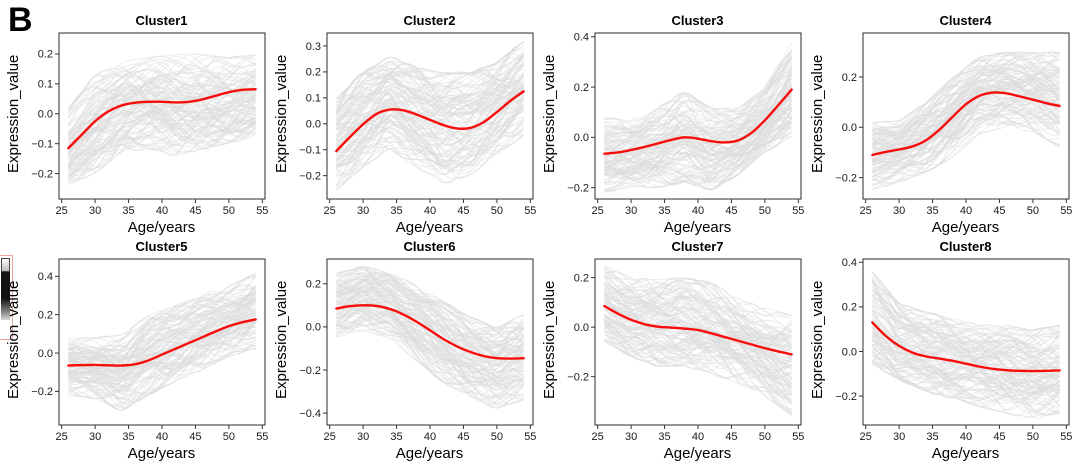  Describe the element at coordinates (953, 350) in the screenshot. I see `plot-cluster8: 0.4 0.2 0.0 −0.2 25 30 35 40 45 50 55` at that location.